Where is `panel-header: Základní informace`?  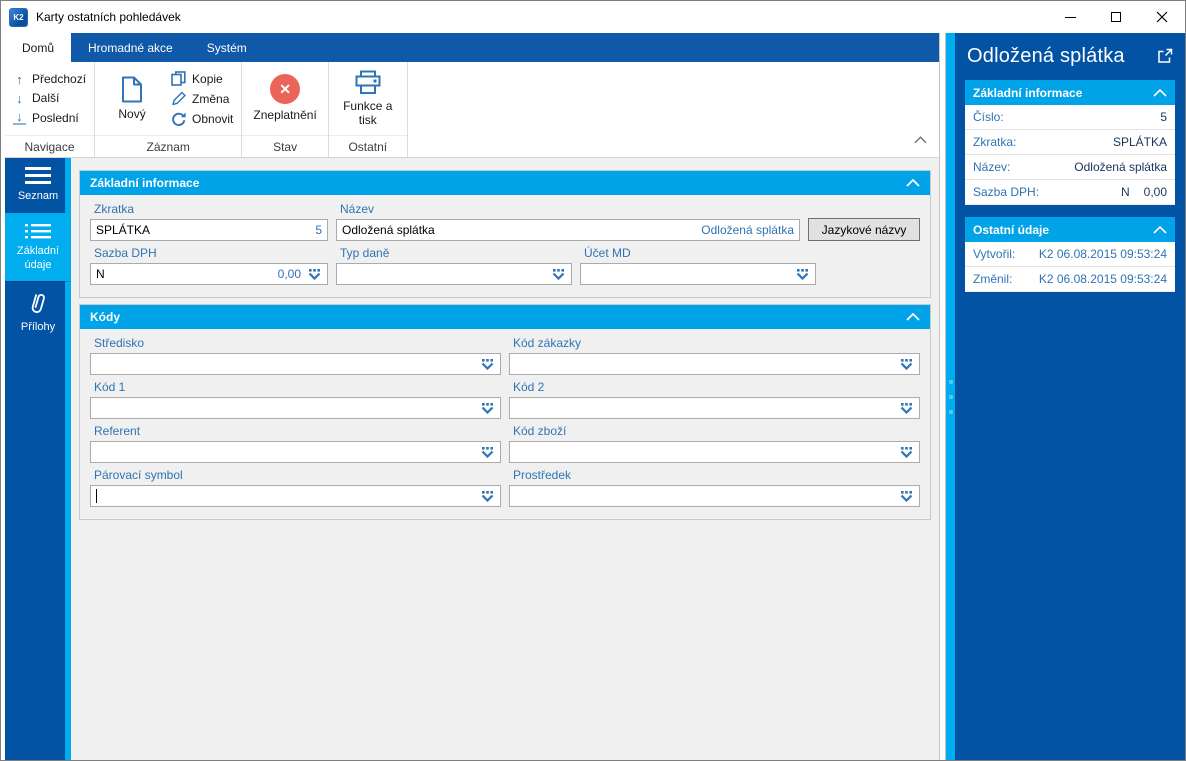 panel-header: Základní informace is located at coordinates (505, 183).